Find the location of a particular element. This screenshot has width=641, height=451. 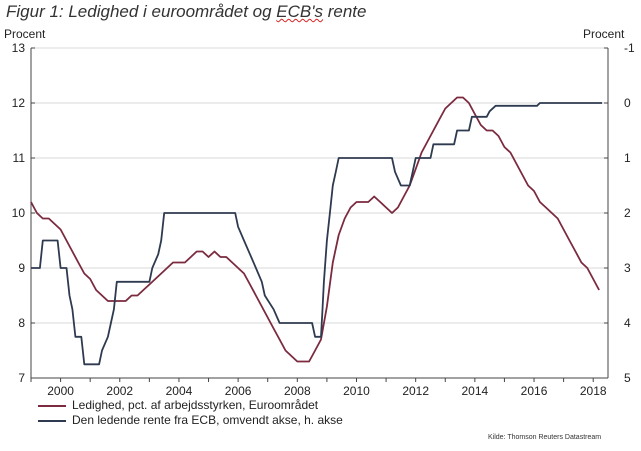

right-tick-label-2: 2 is located at coordinates (627, 213).